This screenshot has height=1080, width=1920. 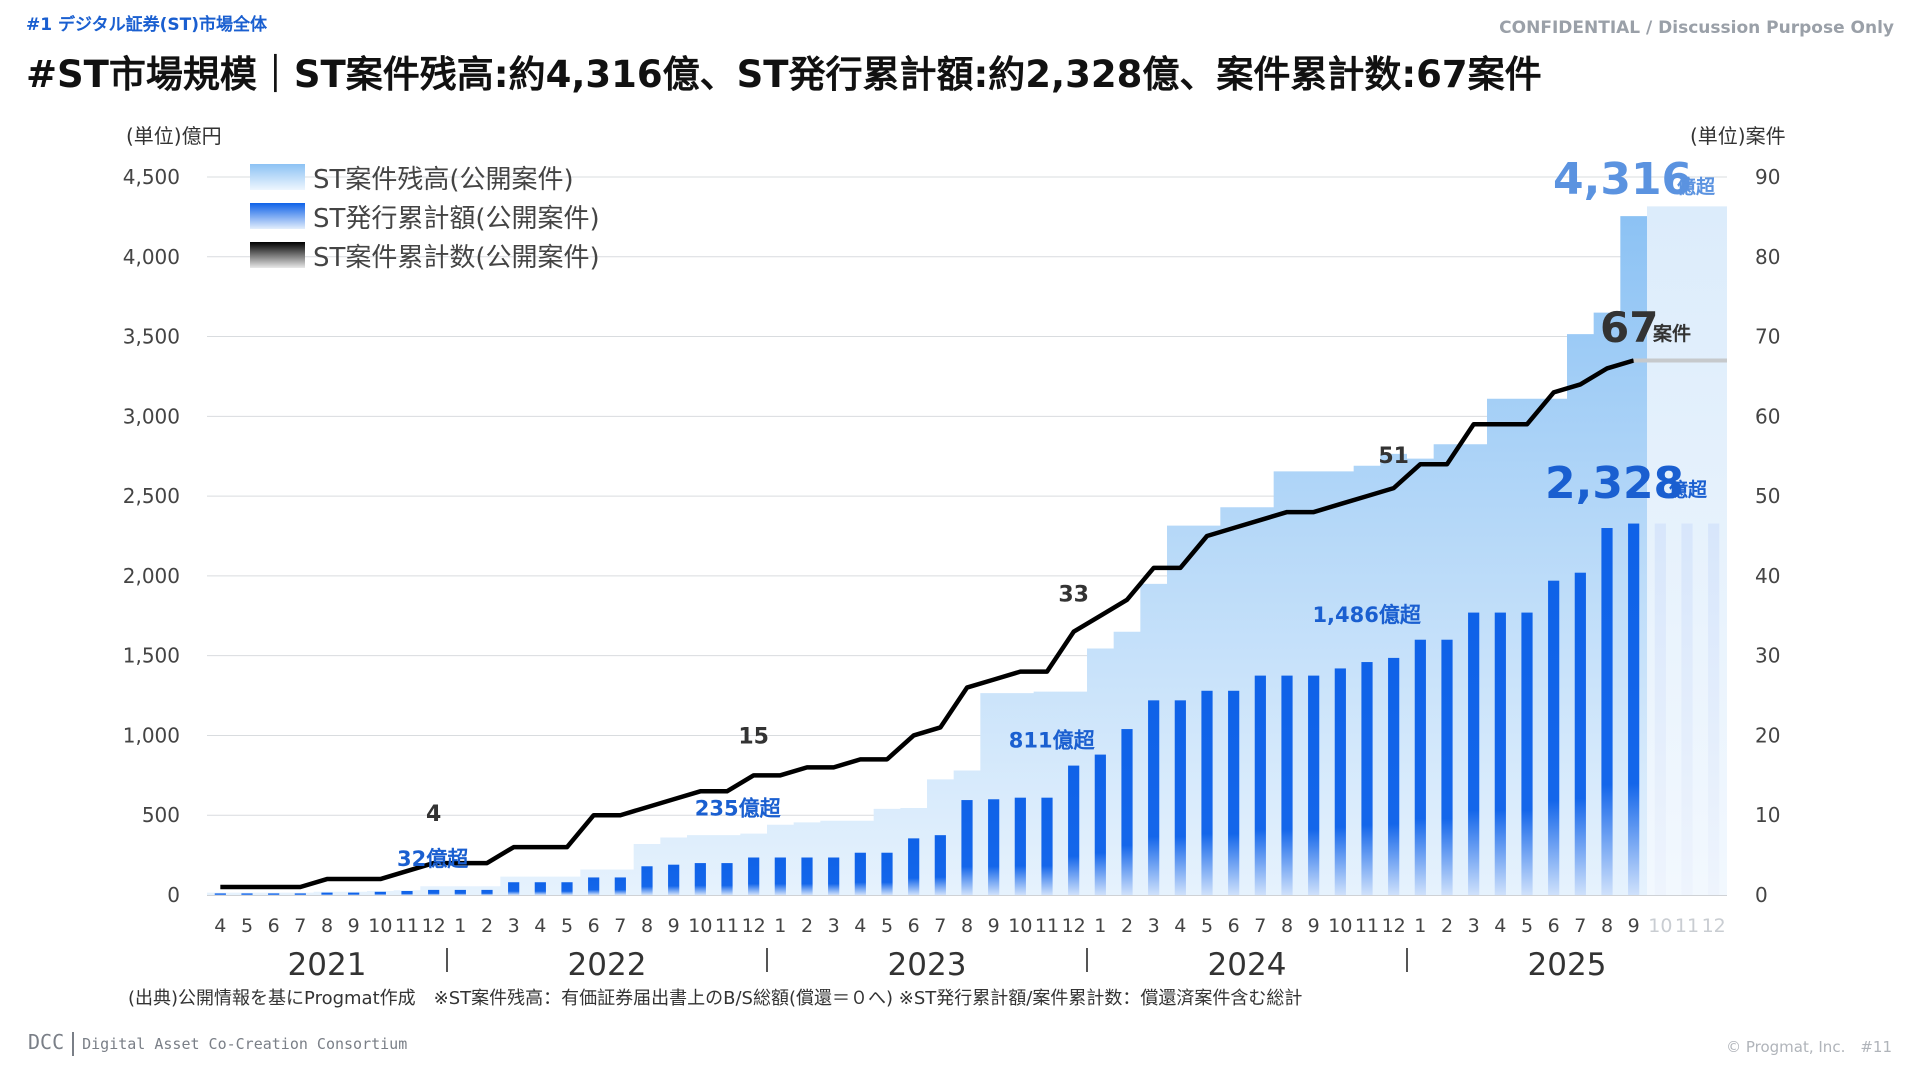 I want to click on count-annotation-unit: 案件, so click(x=1671, y=333).